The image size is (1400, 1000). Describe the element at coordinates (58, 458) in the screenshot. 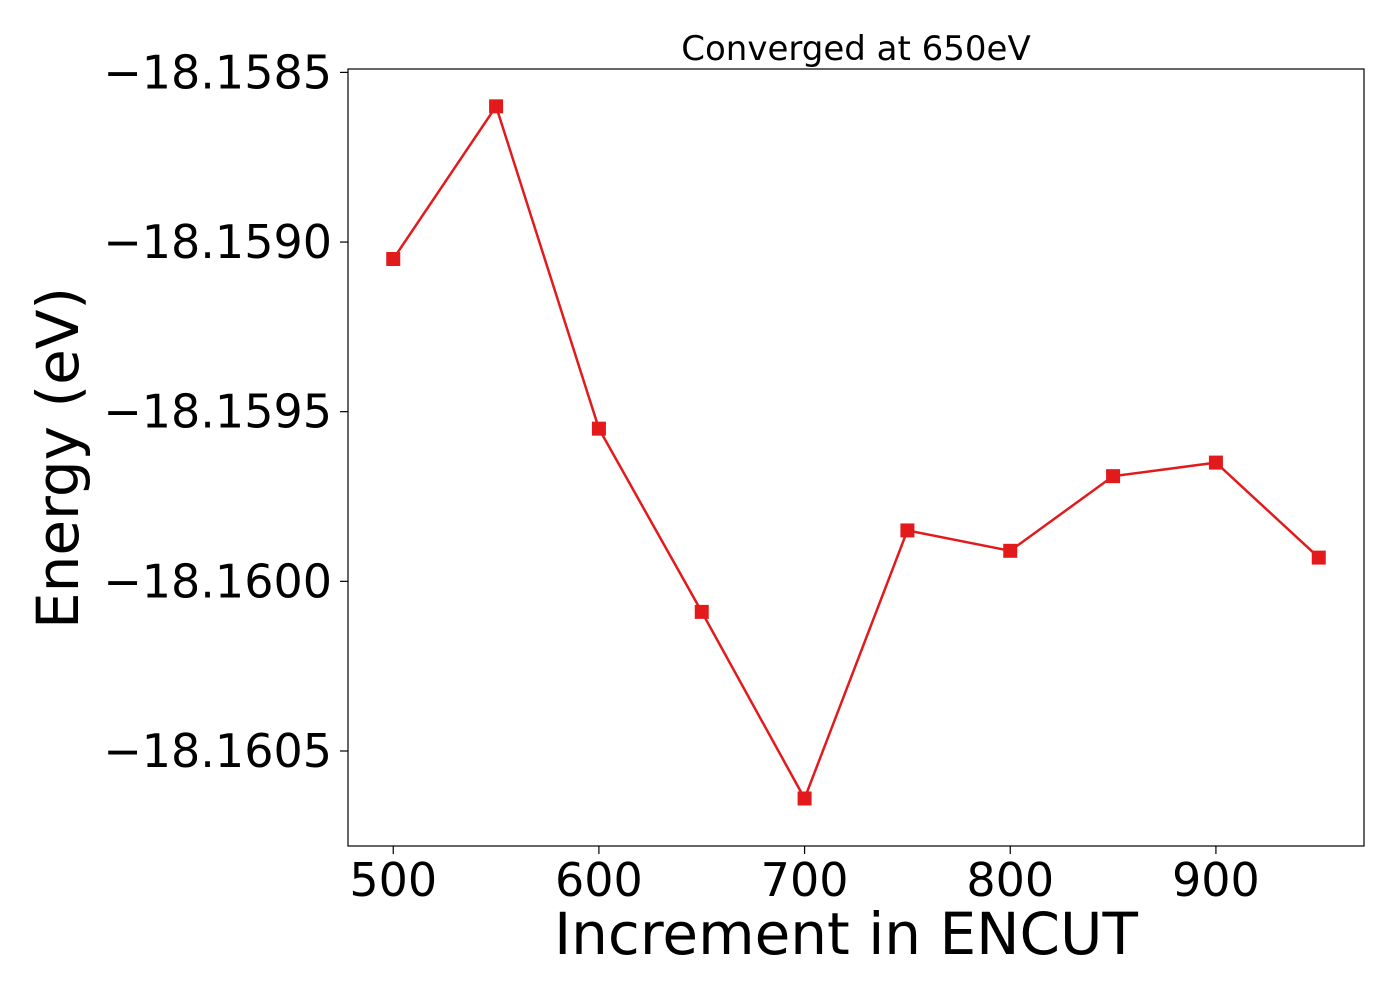

I see `y-axis-label: Energy (eV)` at that location.